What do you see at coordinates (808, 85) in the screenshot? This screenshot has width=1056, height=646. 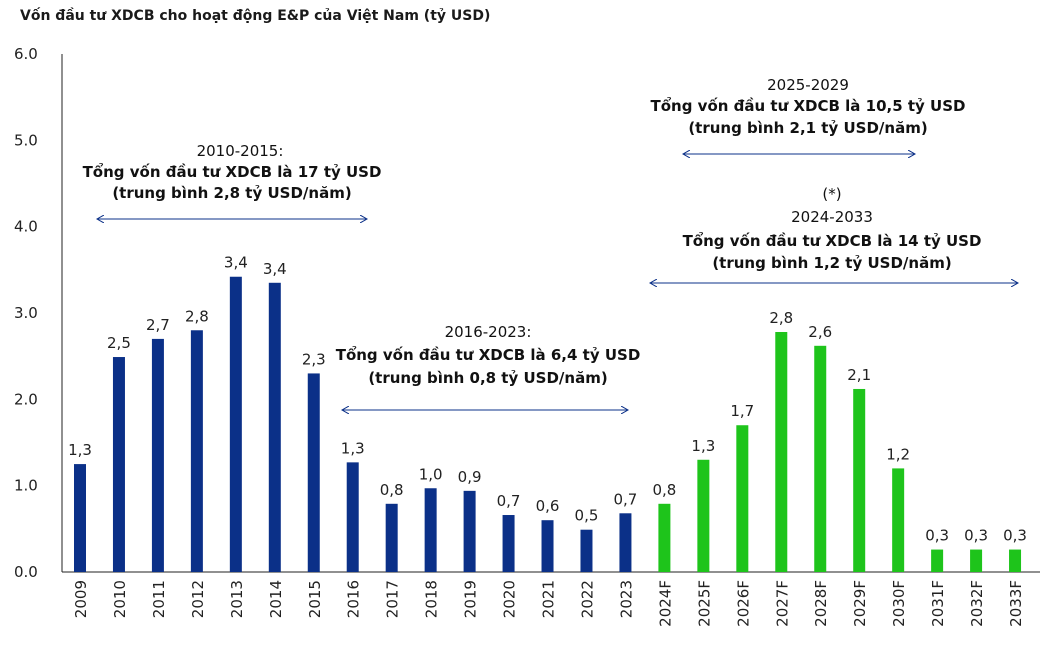 I see `annotation-period: 2025-2029` at bounding box center [808, 85].